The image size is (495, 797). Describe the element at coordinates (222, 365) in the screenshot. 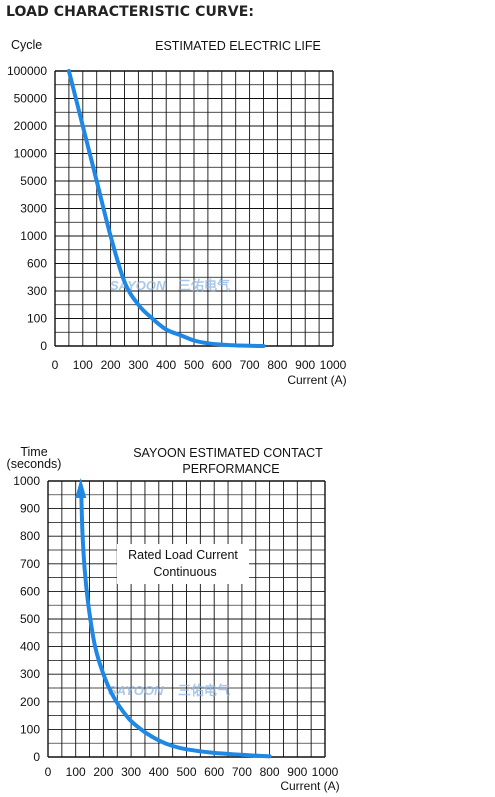

I see `chart1-x-tick-label: 600` at that location.